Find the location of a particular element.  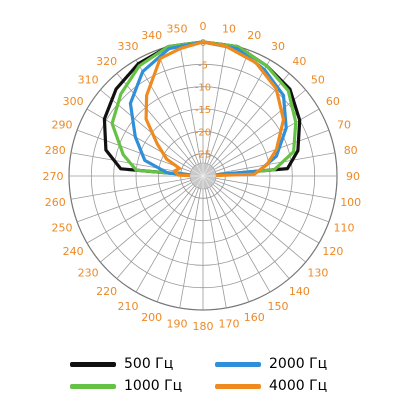

angle-tick-label: 220 is located at coordinates (106, 291).